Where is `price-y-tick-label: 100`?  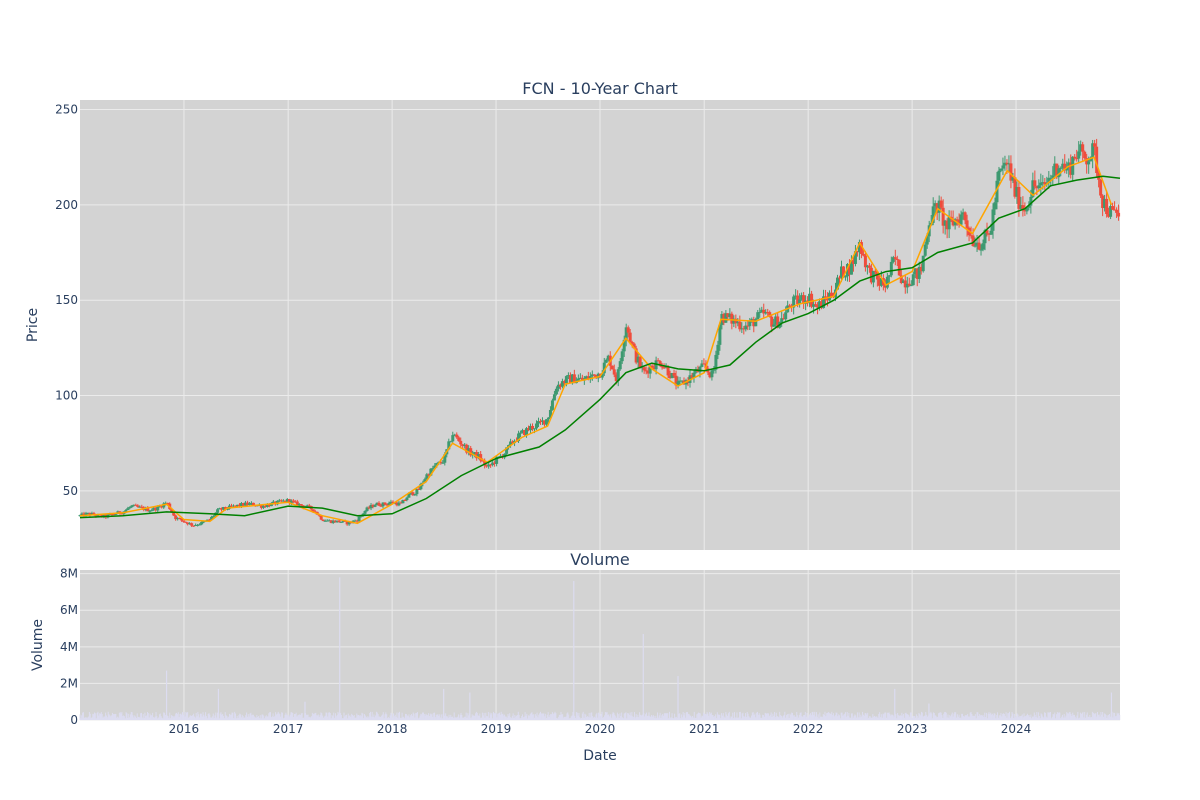 price-y-tick-label: 100 is located at coordinates (66, 396).